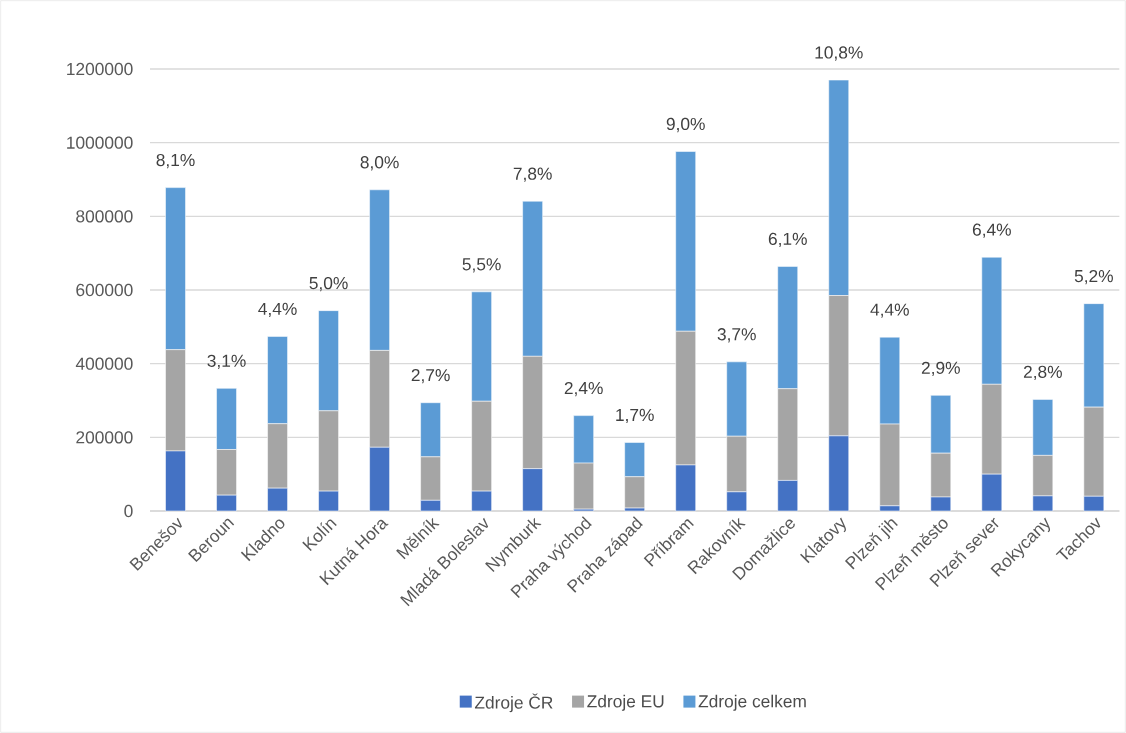 The image size is (1126, 733). Describe the element at coordinates (128, 511) in the screenshot. I see `y-tick-label: 0` at that location.